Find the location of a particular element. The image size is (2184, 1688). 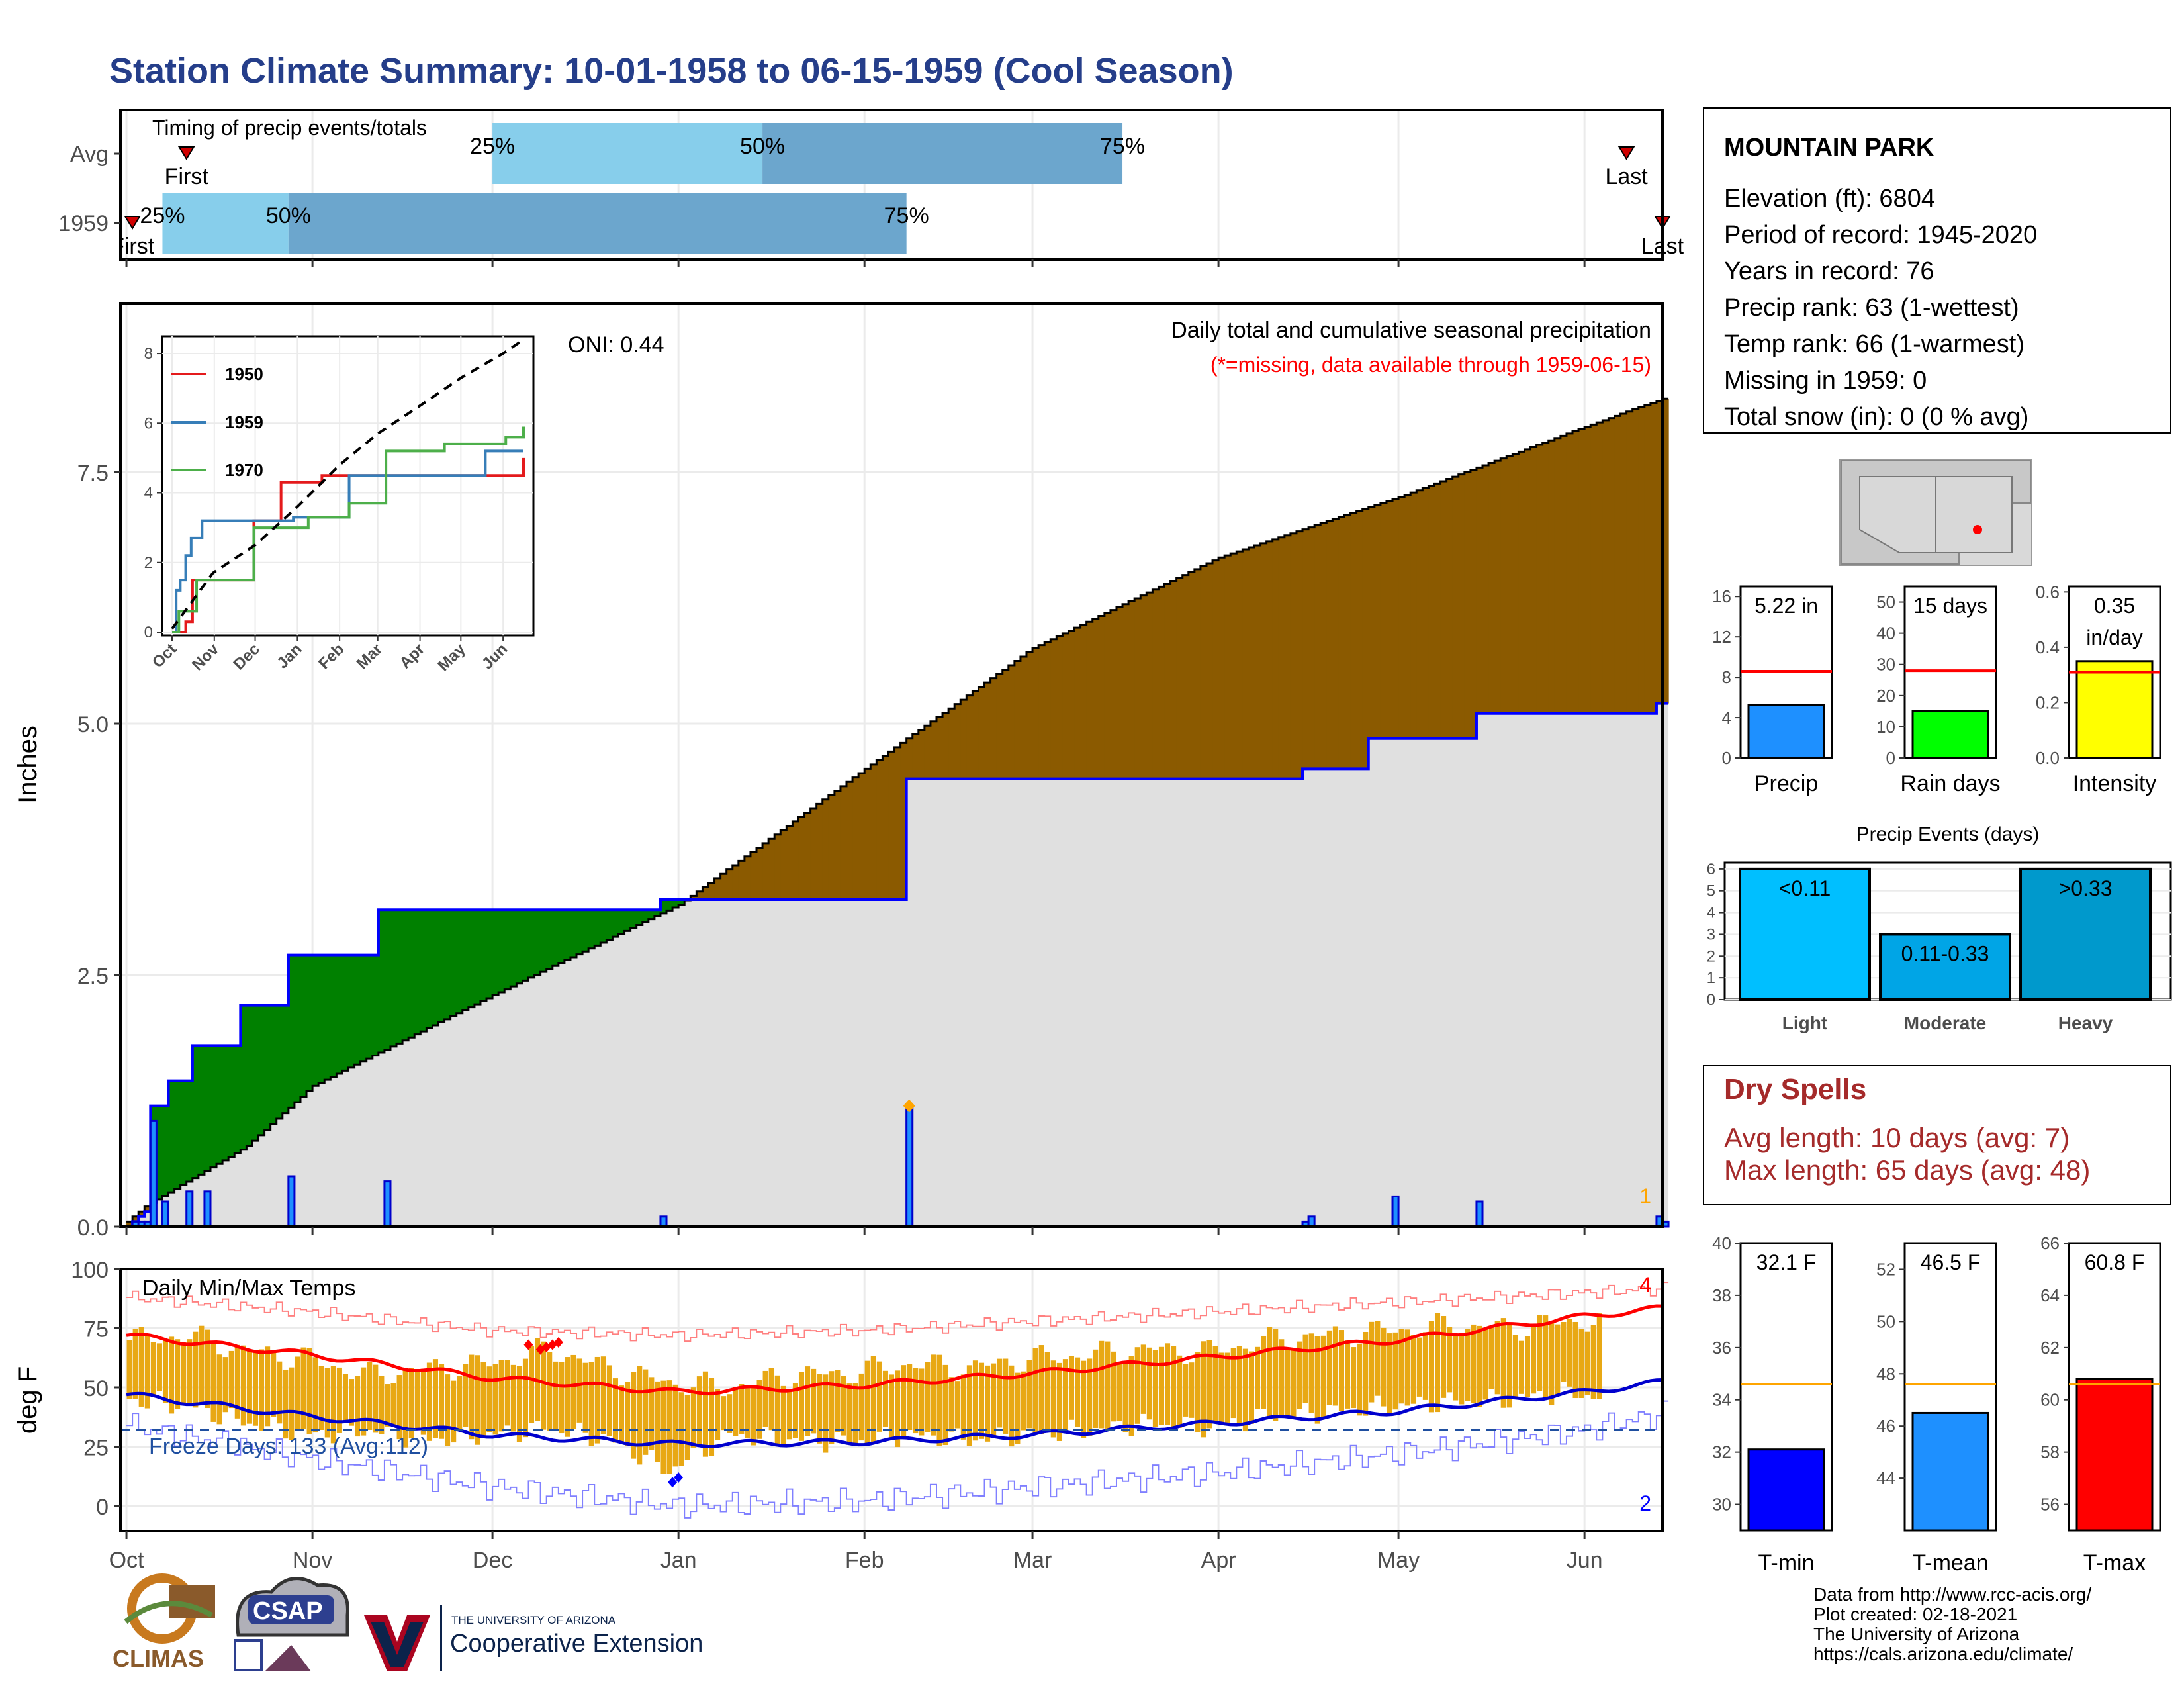

temps-xtick-label: Feb is located at coordinates (864, 1560).